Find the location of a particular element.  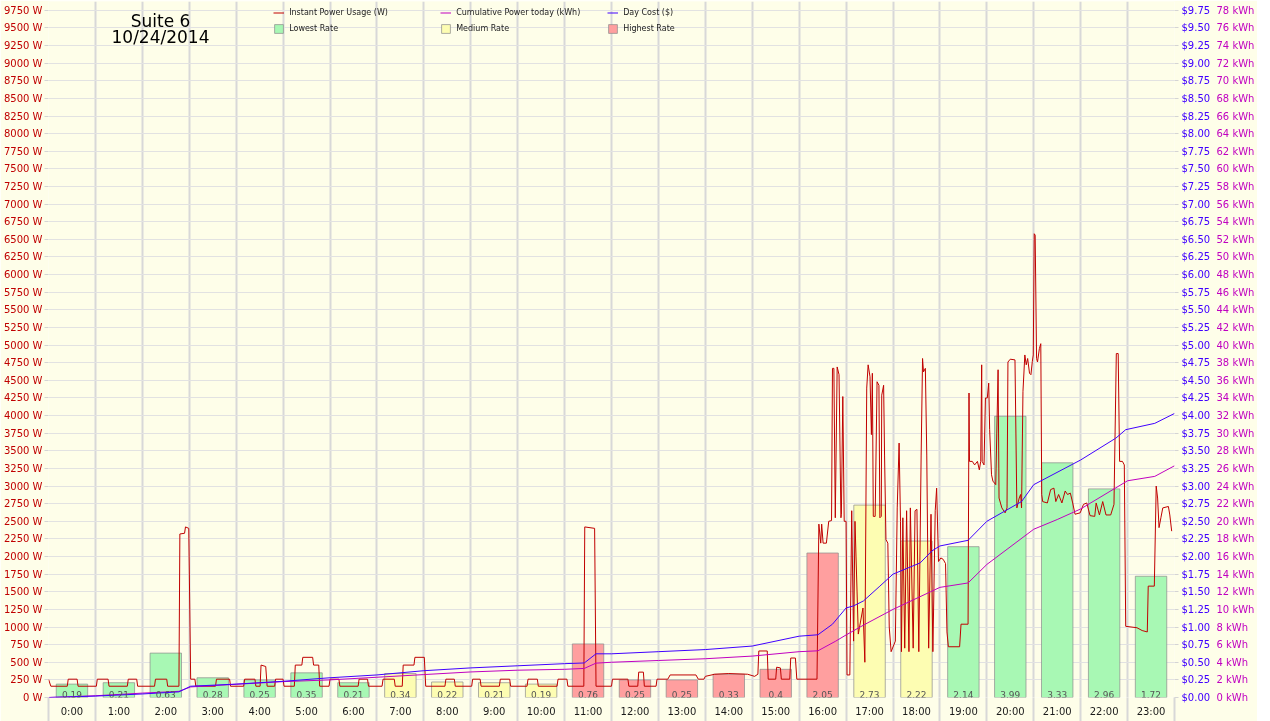

y2-tick-label: $6.25 is located at coordinates (1196, 257).